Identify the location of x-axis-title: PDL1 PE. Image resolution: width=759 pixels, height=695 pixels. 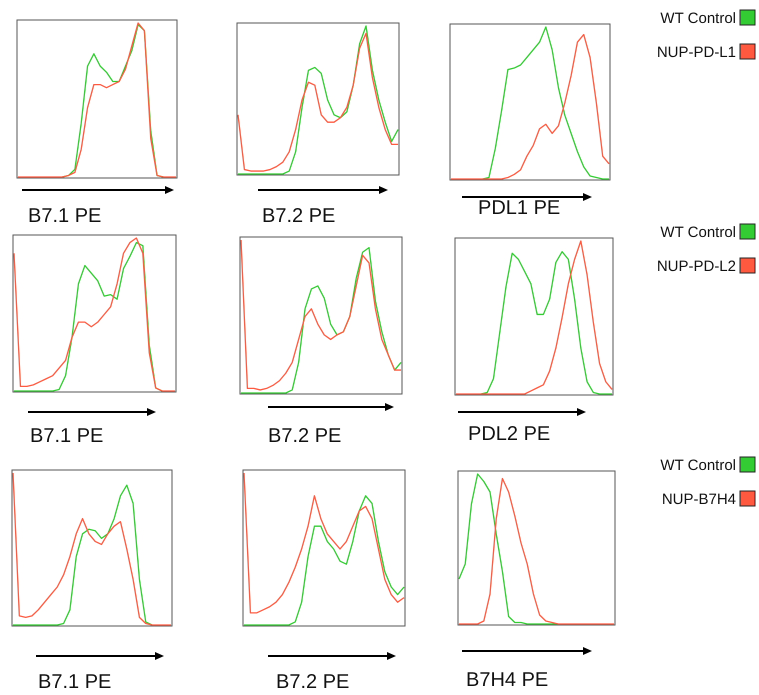
(519, 208).